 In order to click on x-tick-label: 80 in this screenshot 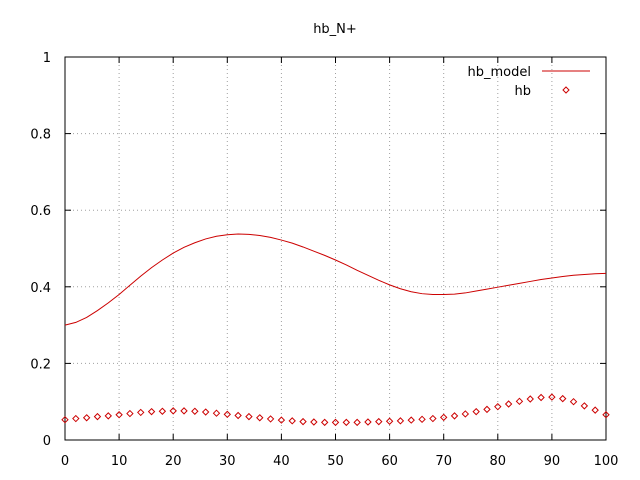, I will do `click(498, 461)`.